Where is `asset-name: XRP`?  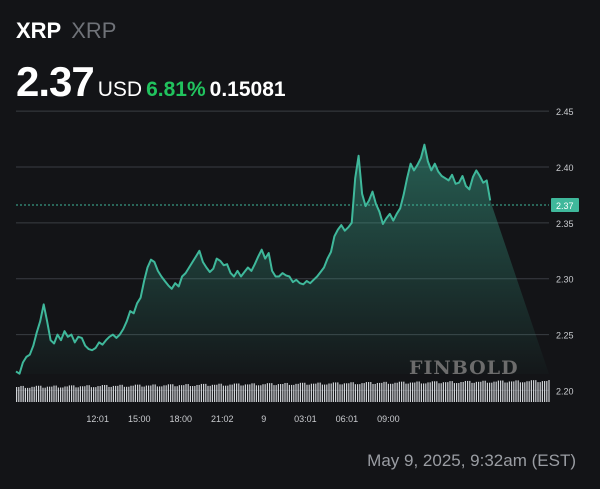
asset-name: XRP is located at coordinates (94, 30).